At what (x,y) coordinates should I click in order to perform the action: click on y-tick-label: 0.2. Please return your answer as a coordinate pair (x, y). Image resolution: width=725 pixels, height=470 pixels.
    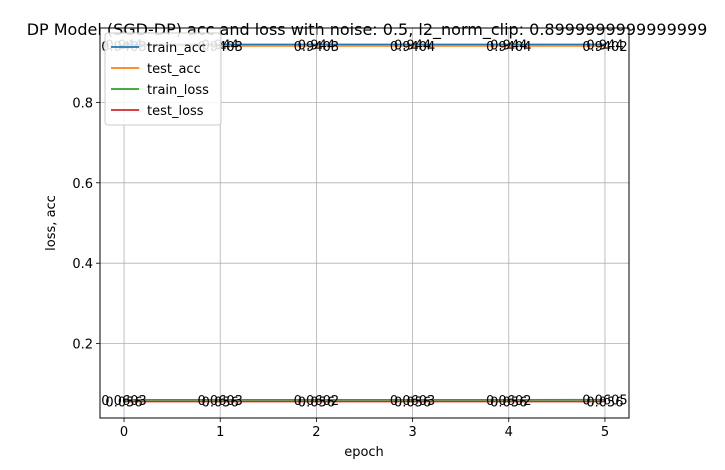
    Looking at the image, I should click on (82, 345).